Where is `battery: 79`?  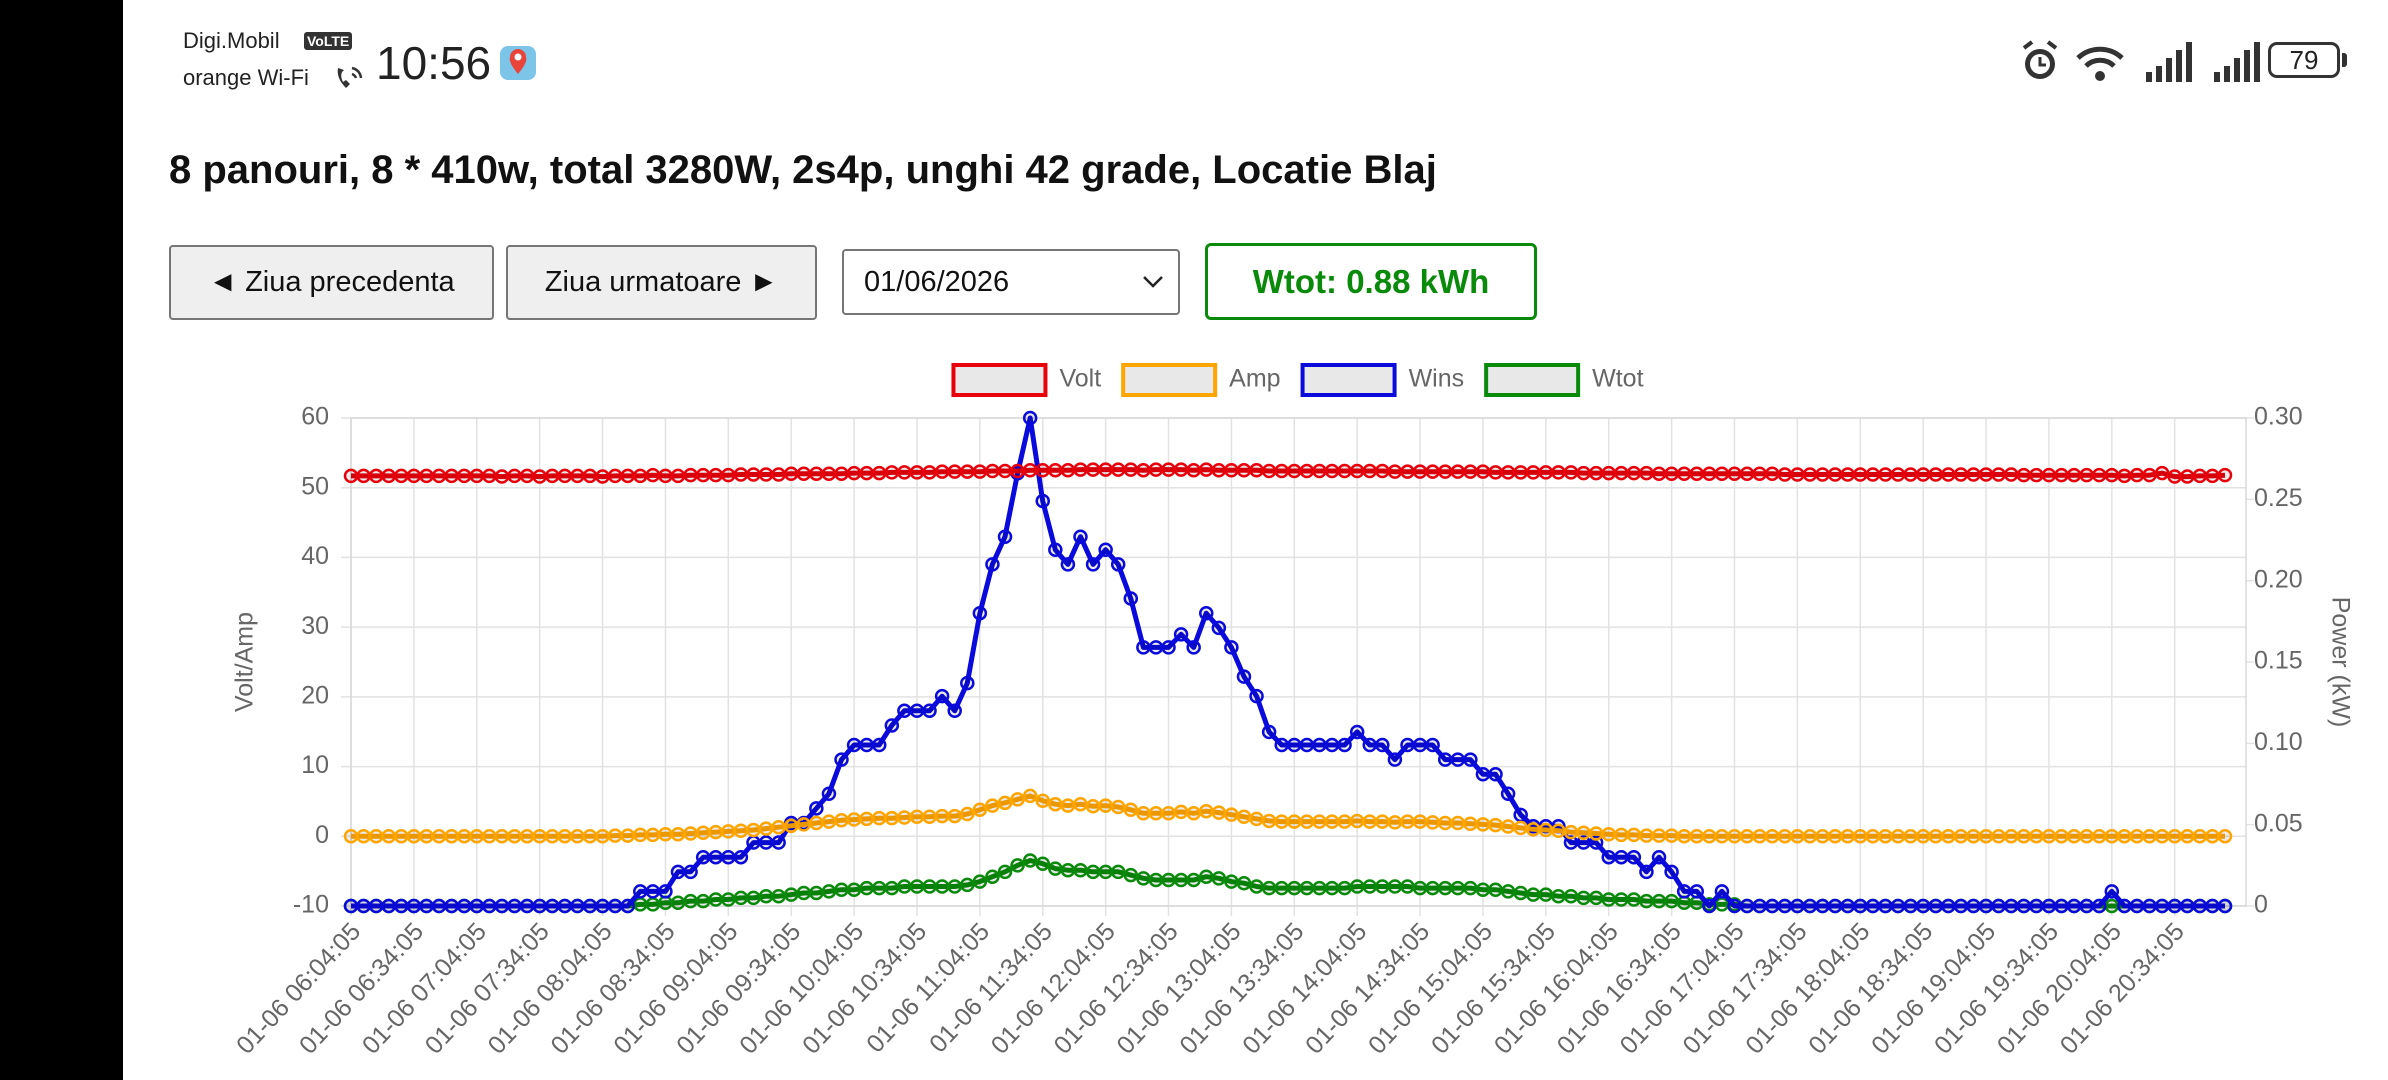 battery: 79 is located at coordinates (2304, 60).